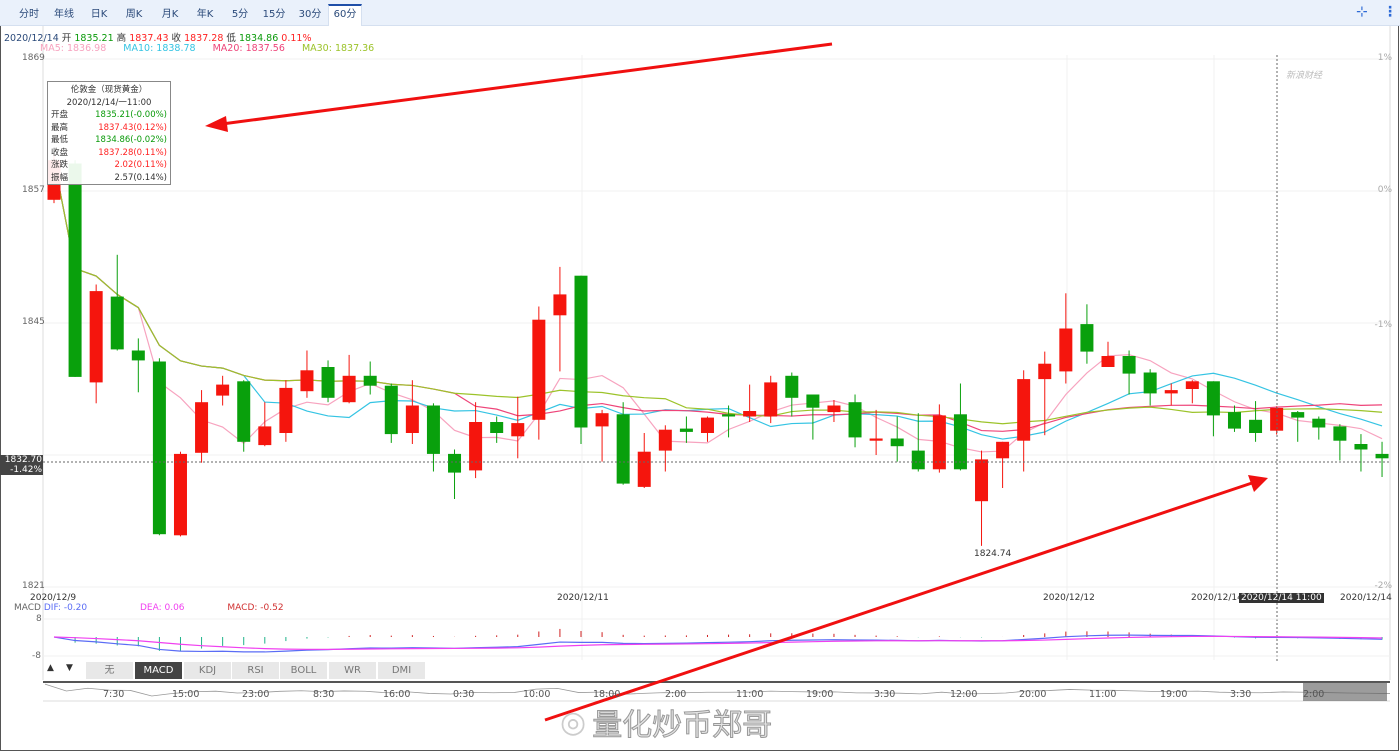  What do you see at coordinates (176, 38) in the screenshot?
I see `close-label: 收` at bounding box center [176, 38].